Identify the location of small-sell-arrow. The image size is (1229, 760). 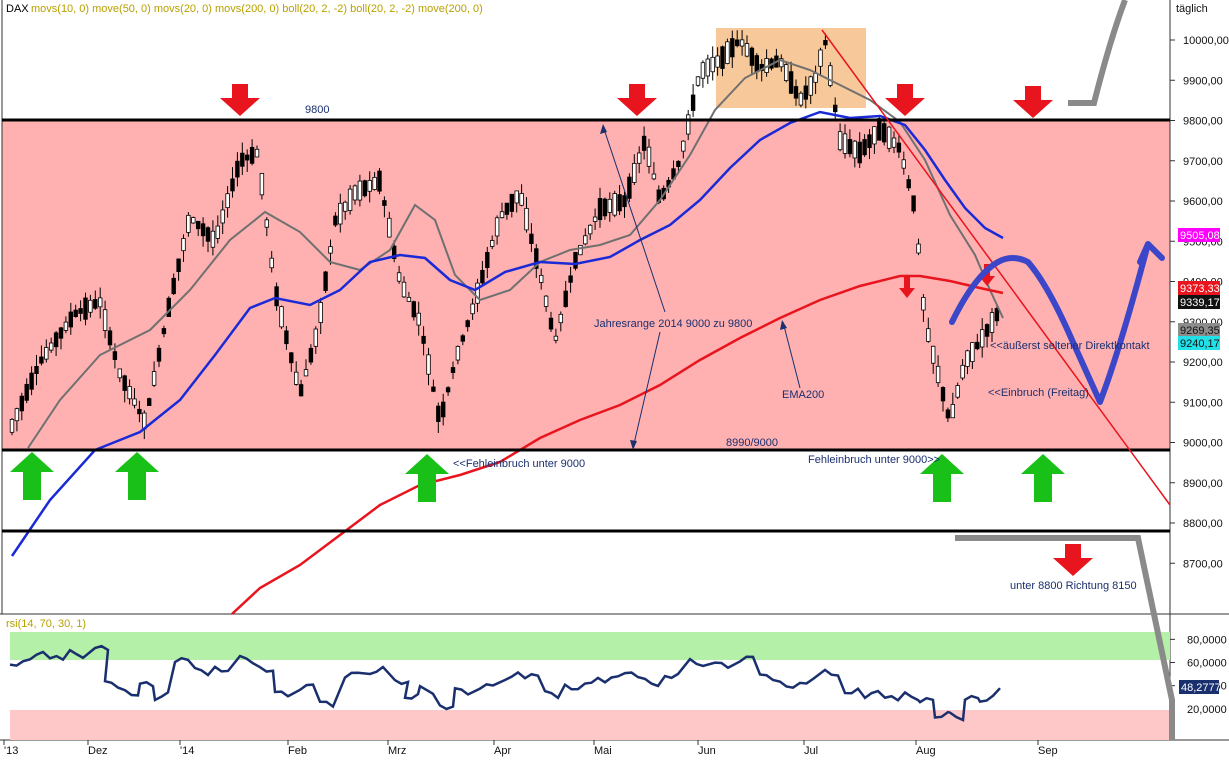
(987, 275).